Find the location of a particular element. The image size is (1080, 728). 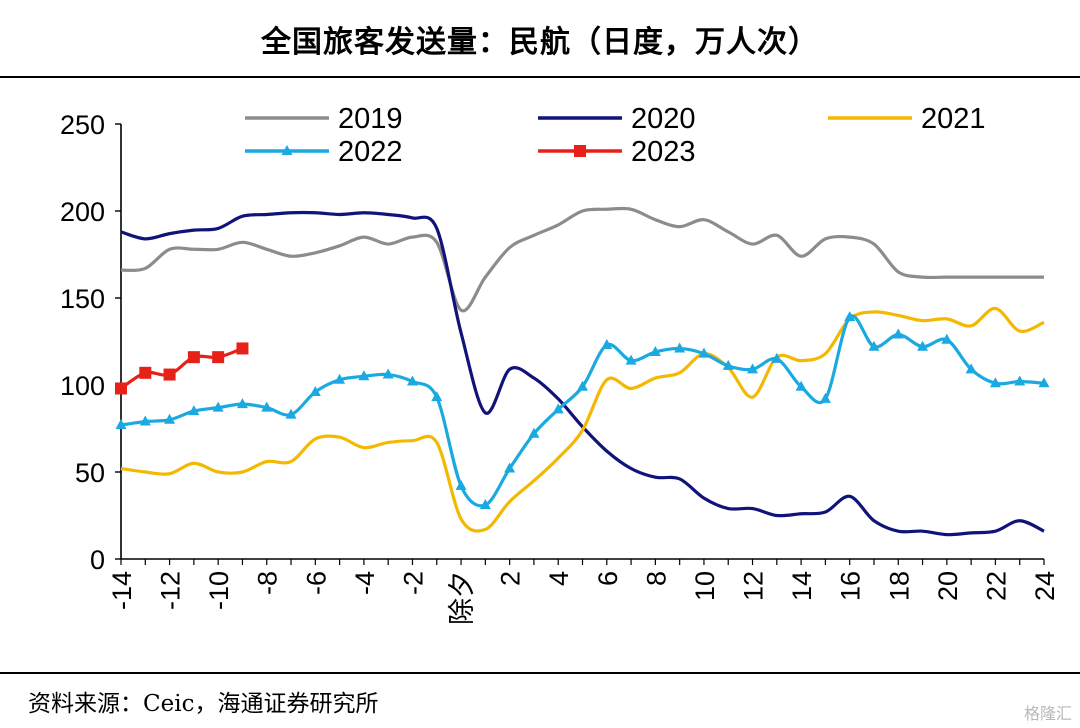

x-tick-label: 2 is located at coordinates (511, 578).